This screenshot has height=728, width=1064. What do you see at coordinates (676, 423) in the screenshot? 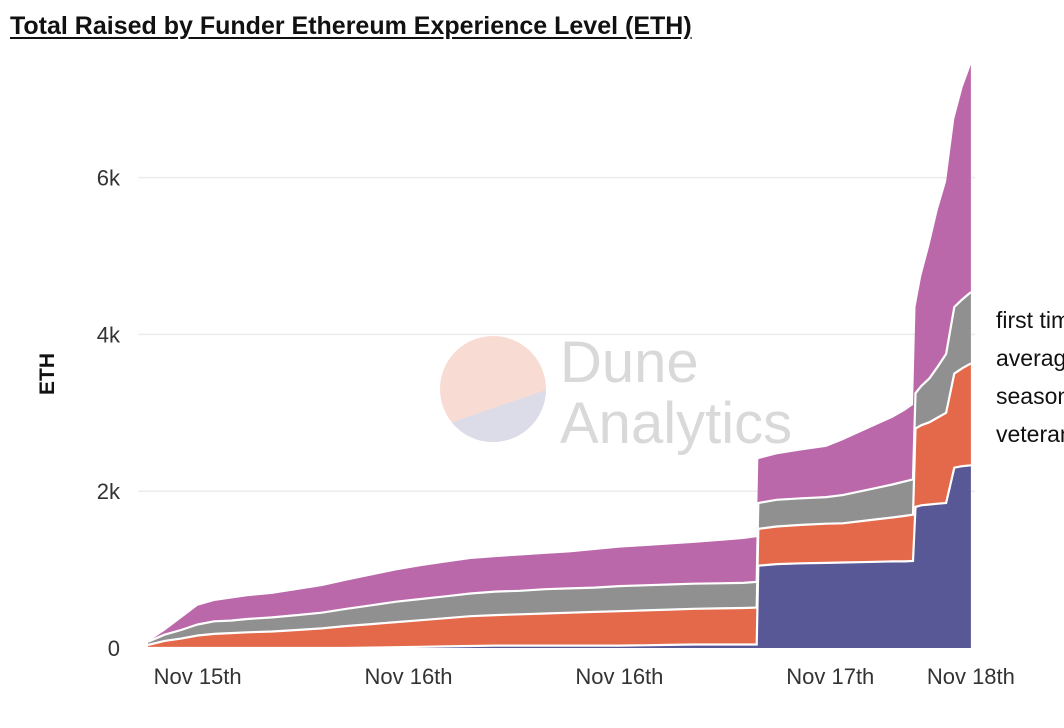
I see `watermark-line2: Analytics` at bounding box center [676, 423].